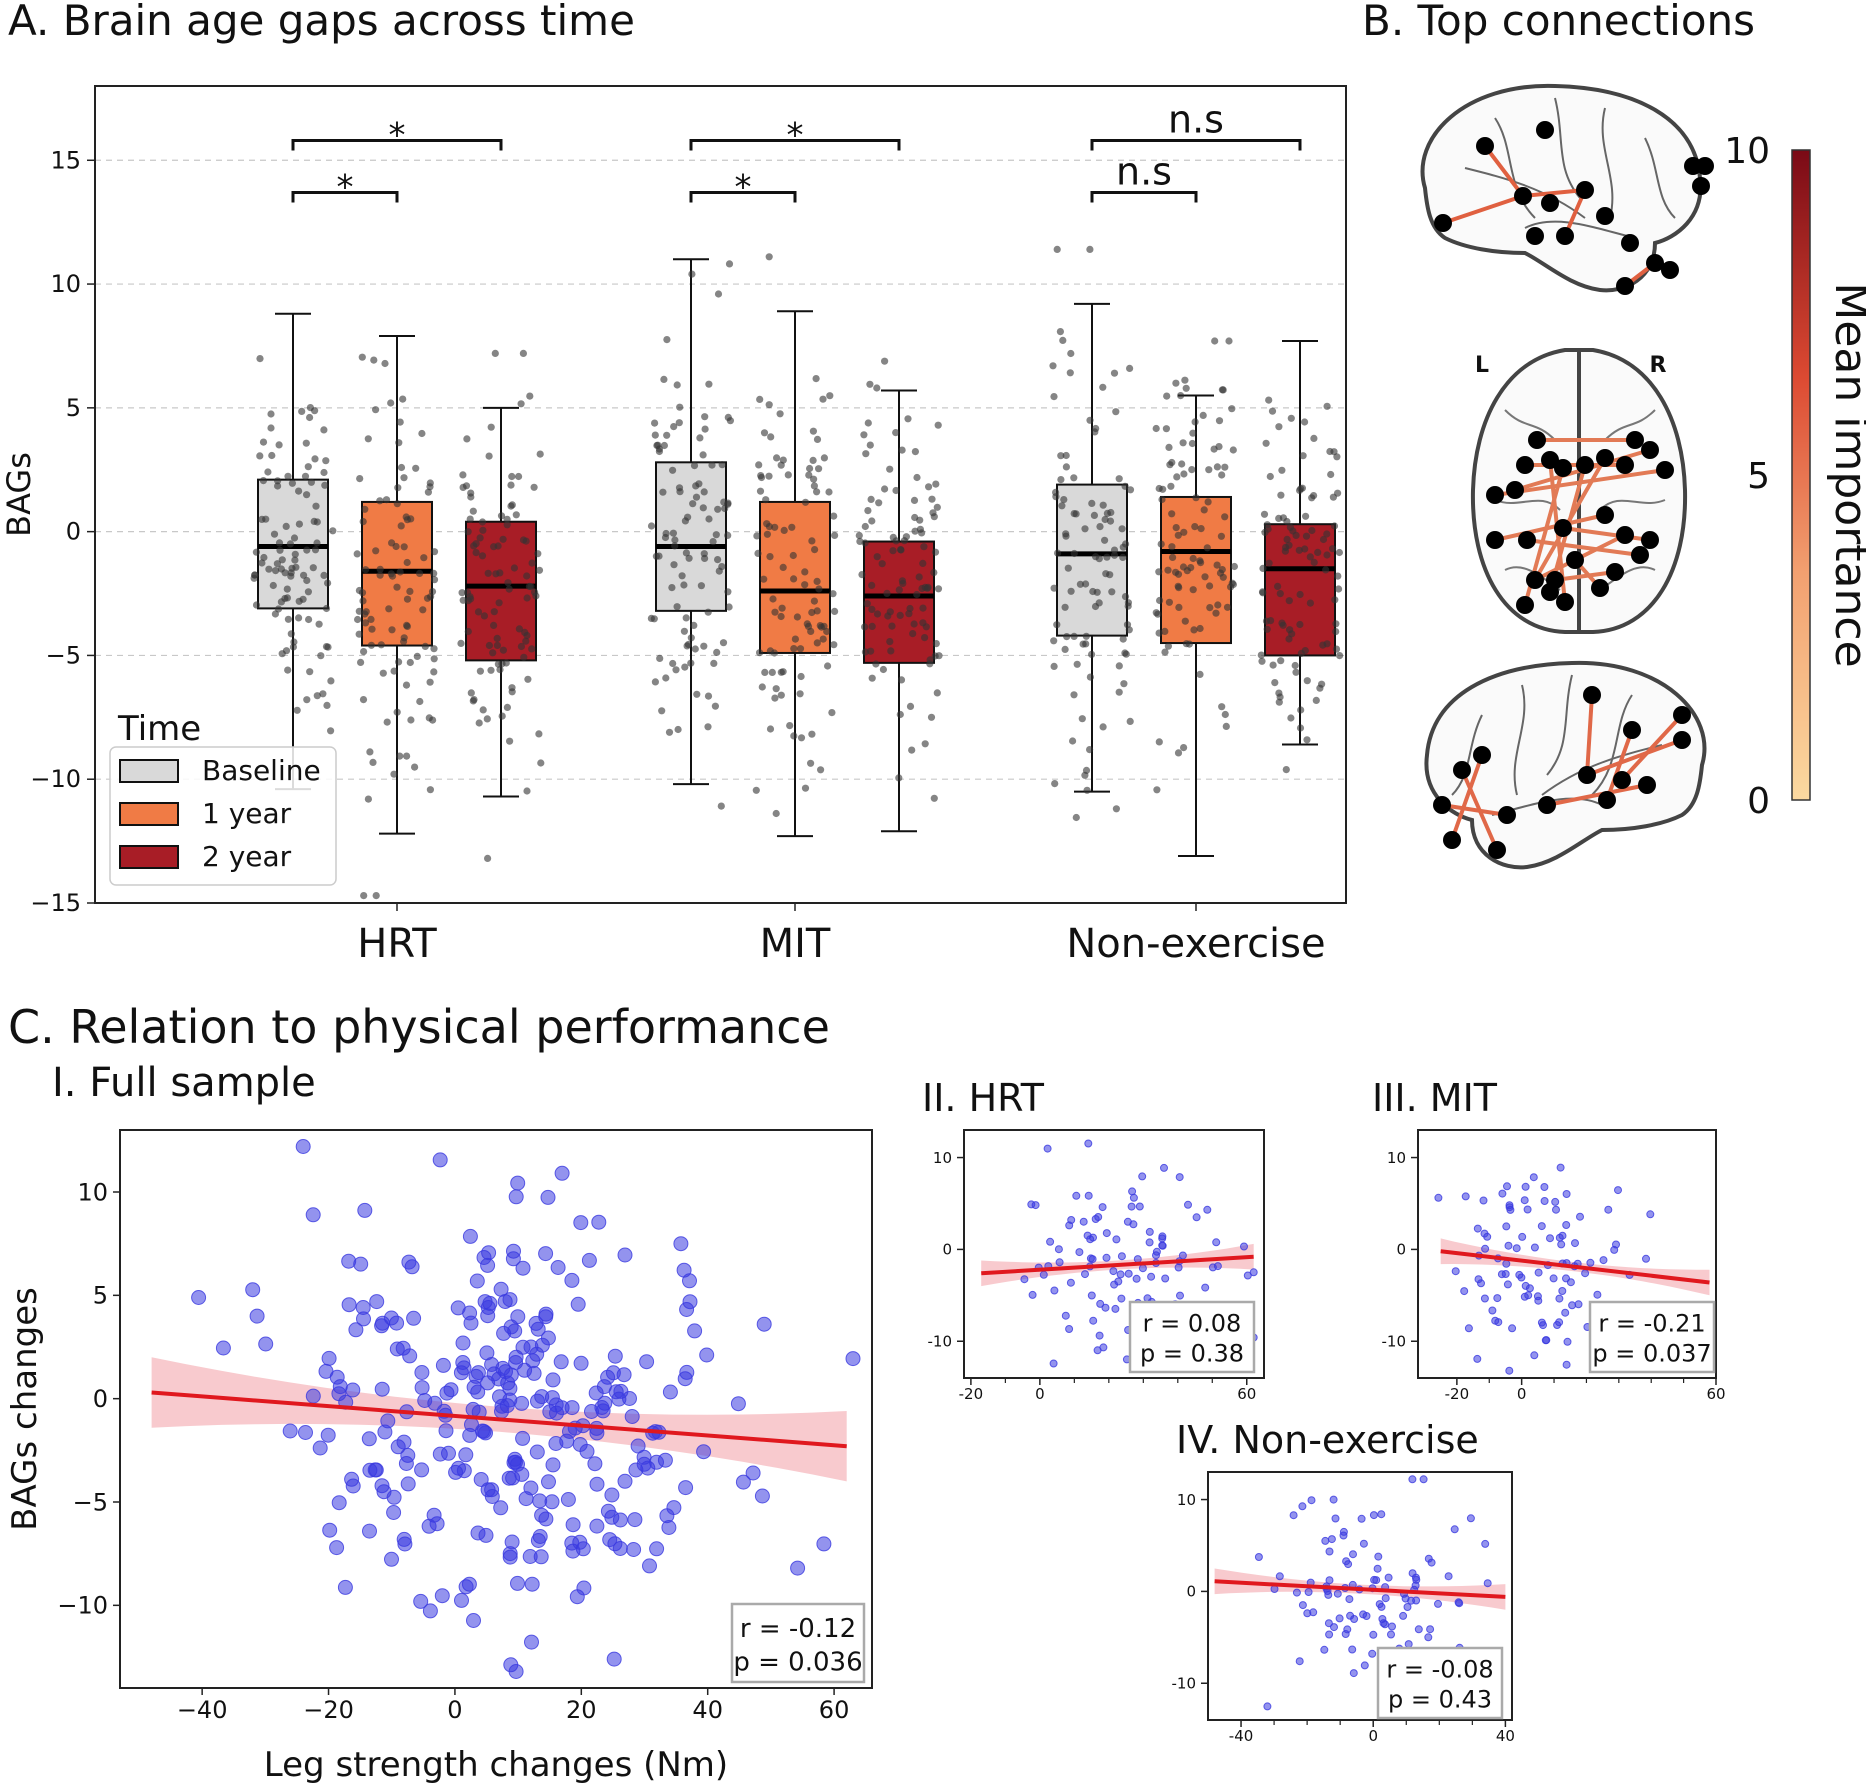  I want to click on y-axis-label: BAGs, so click(19, 494).